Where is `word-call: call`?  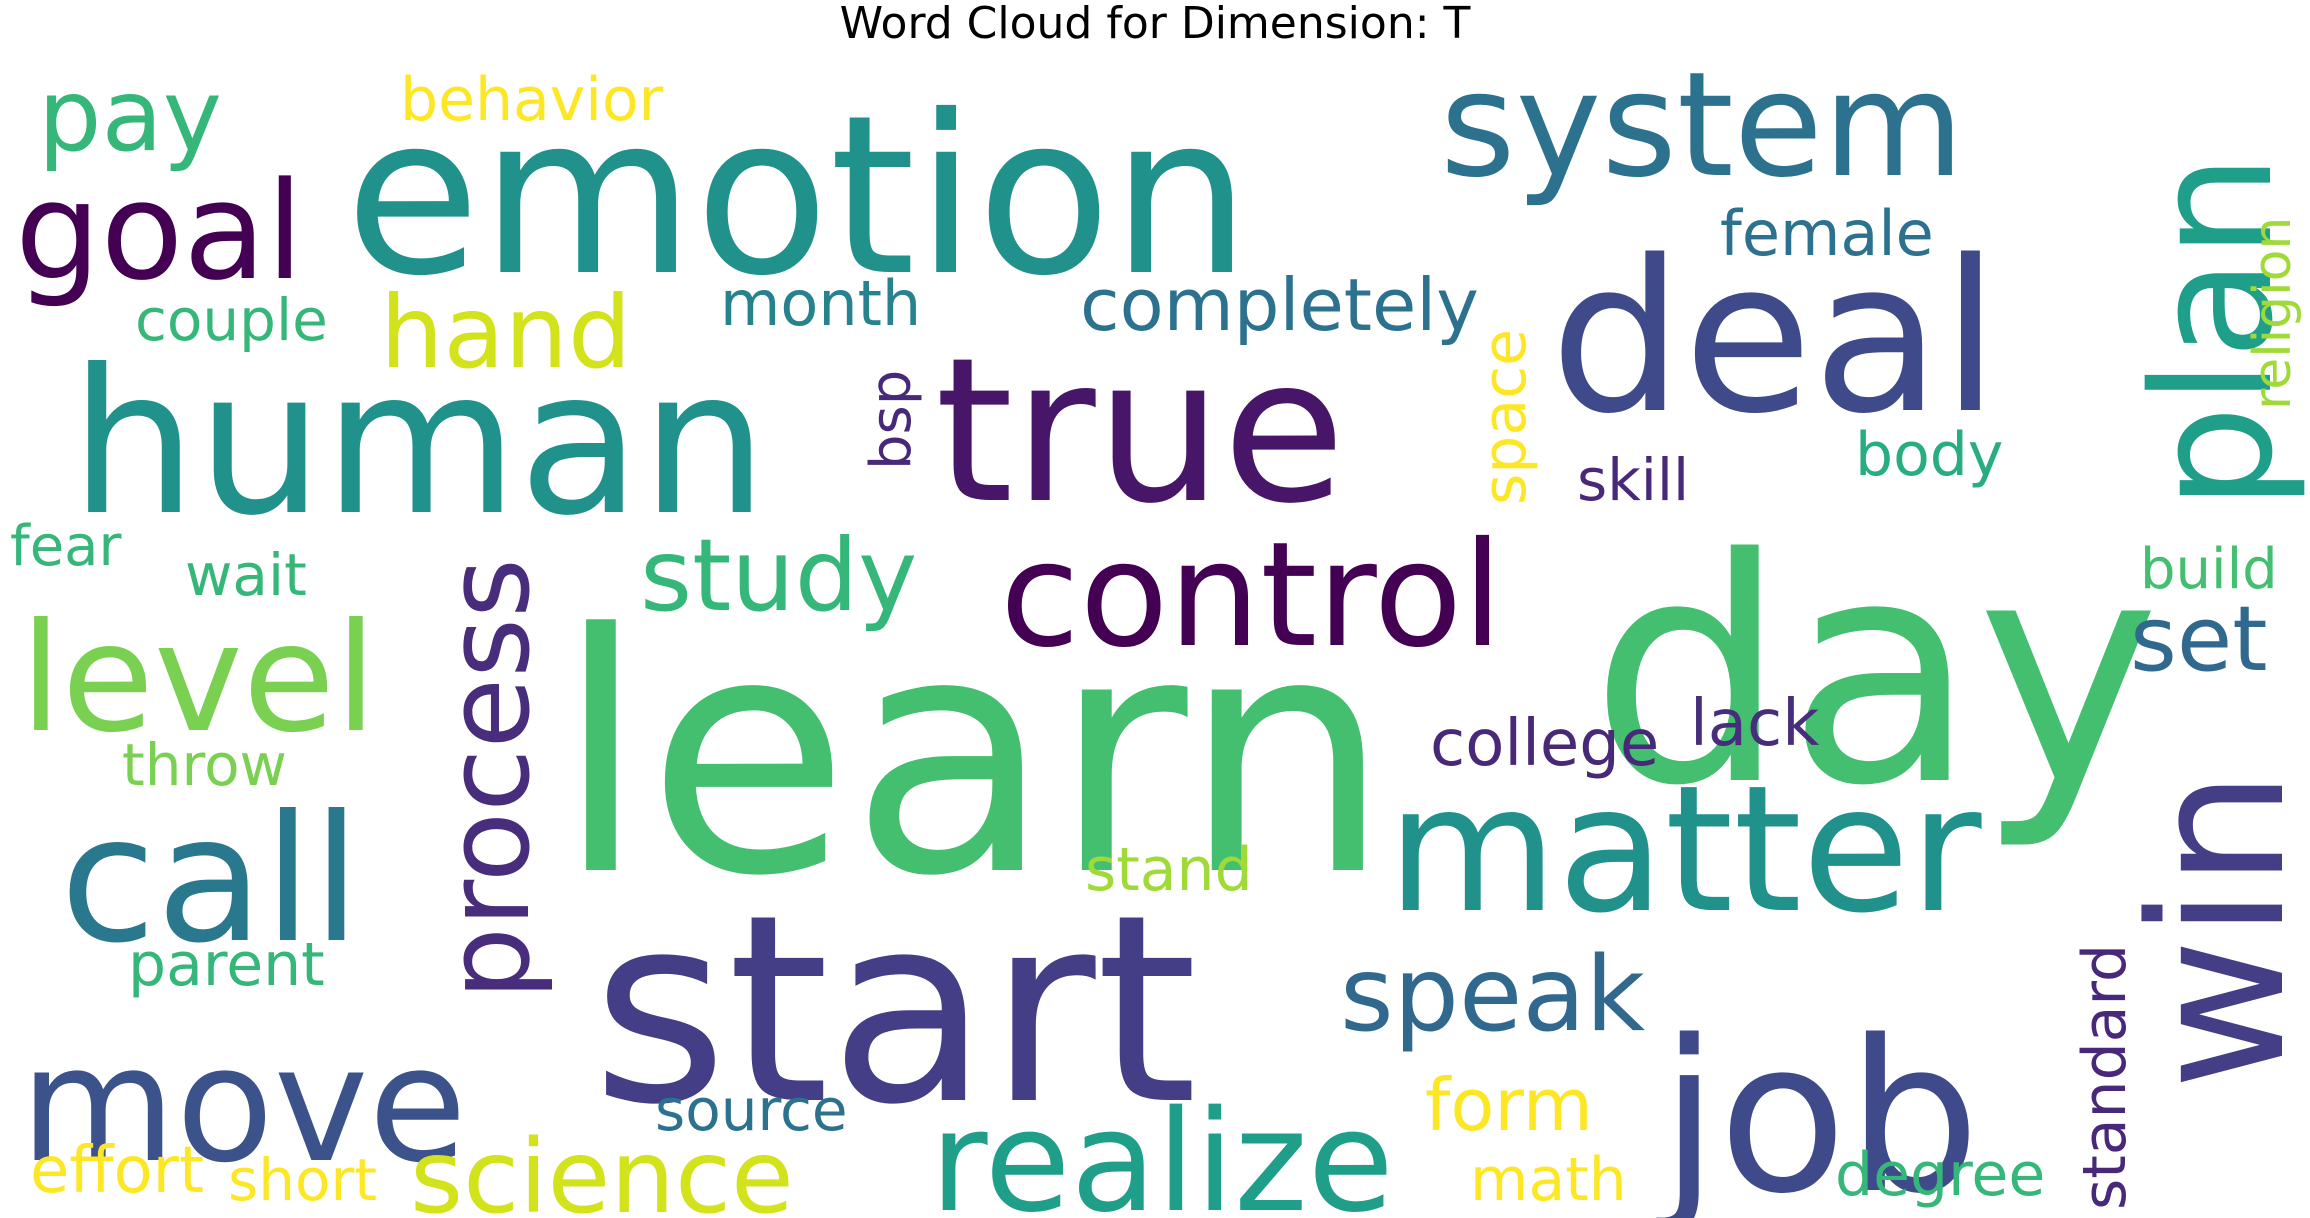 word-call: call is located at coordinates (210, 880).